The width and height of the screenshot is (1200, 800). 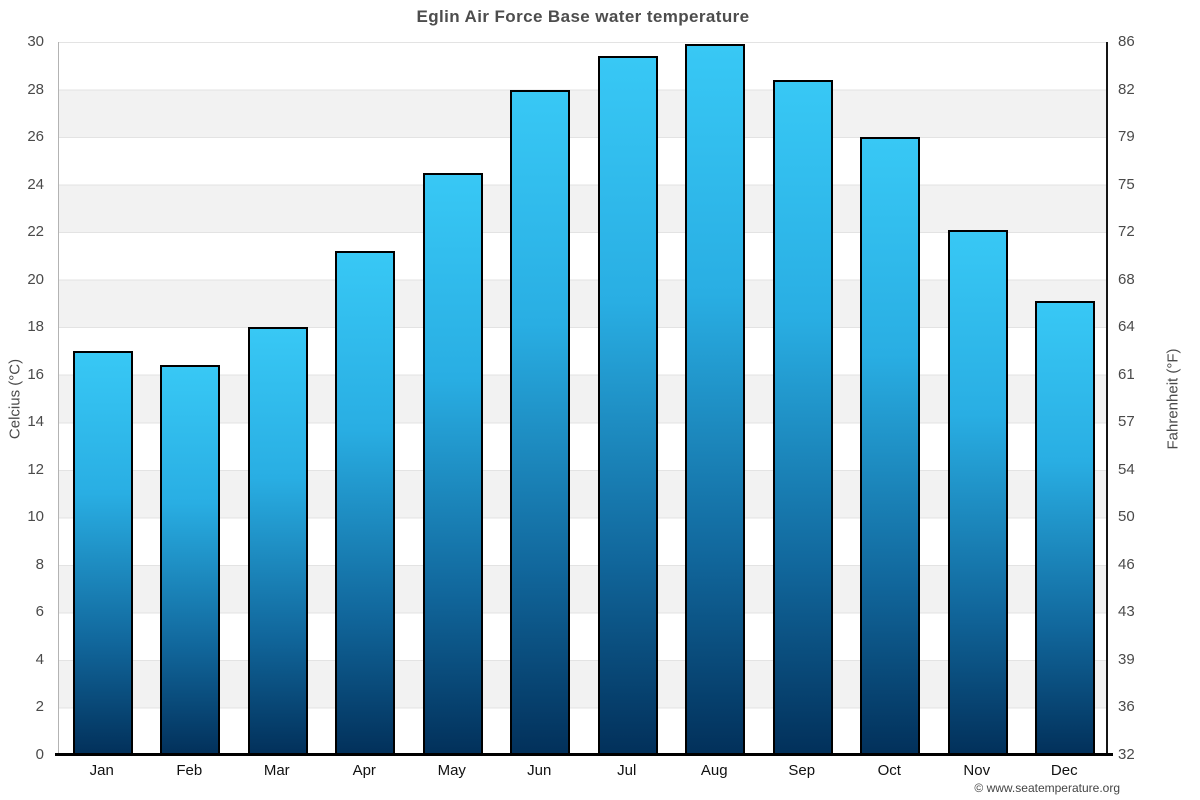 I want to click on y-tick-fahrenheit-43: 43, so click(x=1126, y=612).